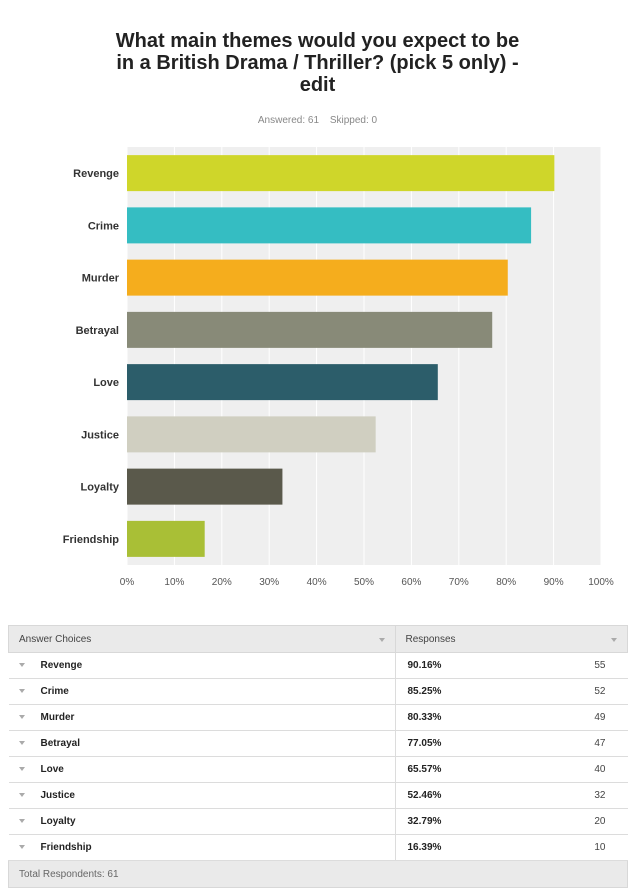  I want to click on category-label: Justice, so click(100, 435).